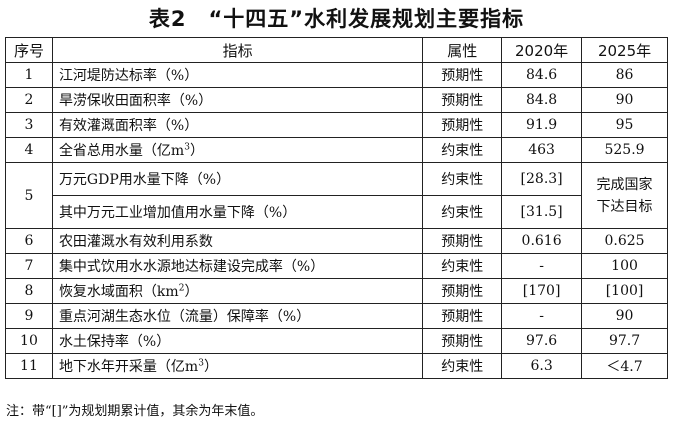 The height and width of the screenshot is (427, 673). Describe the element at coordinates (542, 341) in the screenshot. I see `value-2020: 97.6` at that location.